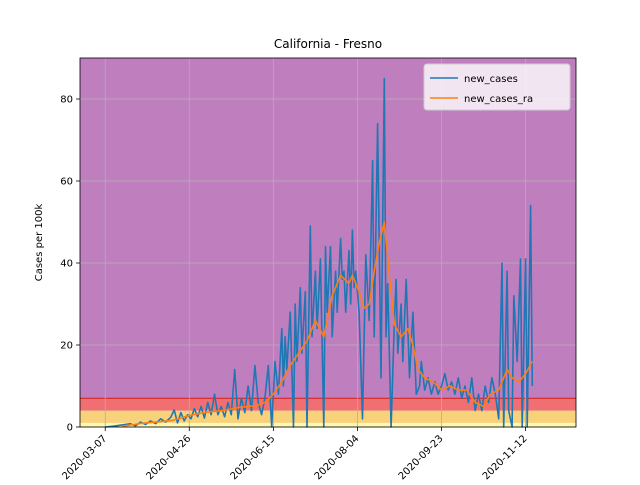  Describe the element at coordinates (498, 99) in the screenshot. I see `legend-label-new_cases_ra: new_cases_ra` at that location.